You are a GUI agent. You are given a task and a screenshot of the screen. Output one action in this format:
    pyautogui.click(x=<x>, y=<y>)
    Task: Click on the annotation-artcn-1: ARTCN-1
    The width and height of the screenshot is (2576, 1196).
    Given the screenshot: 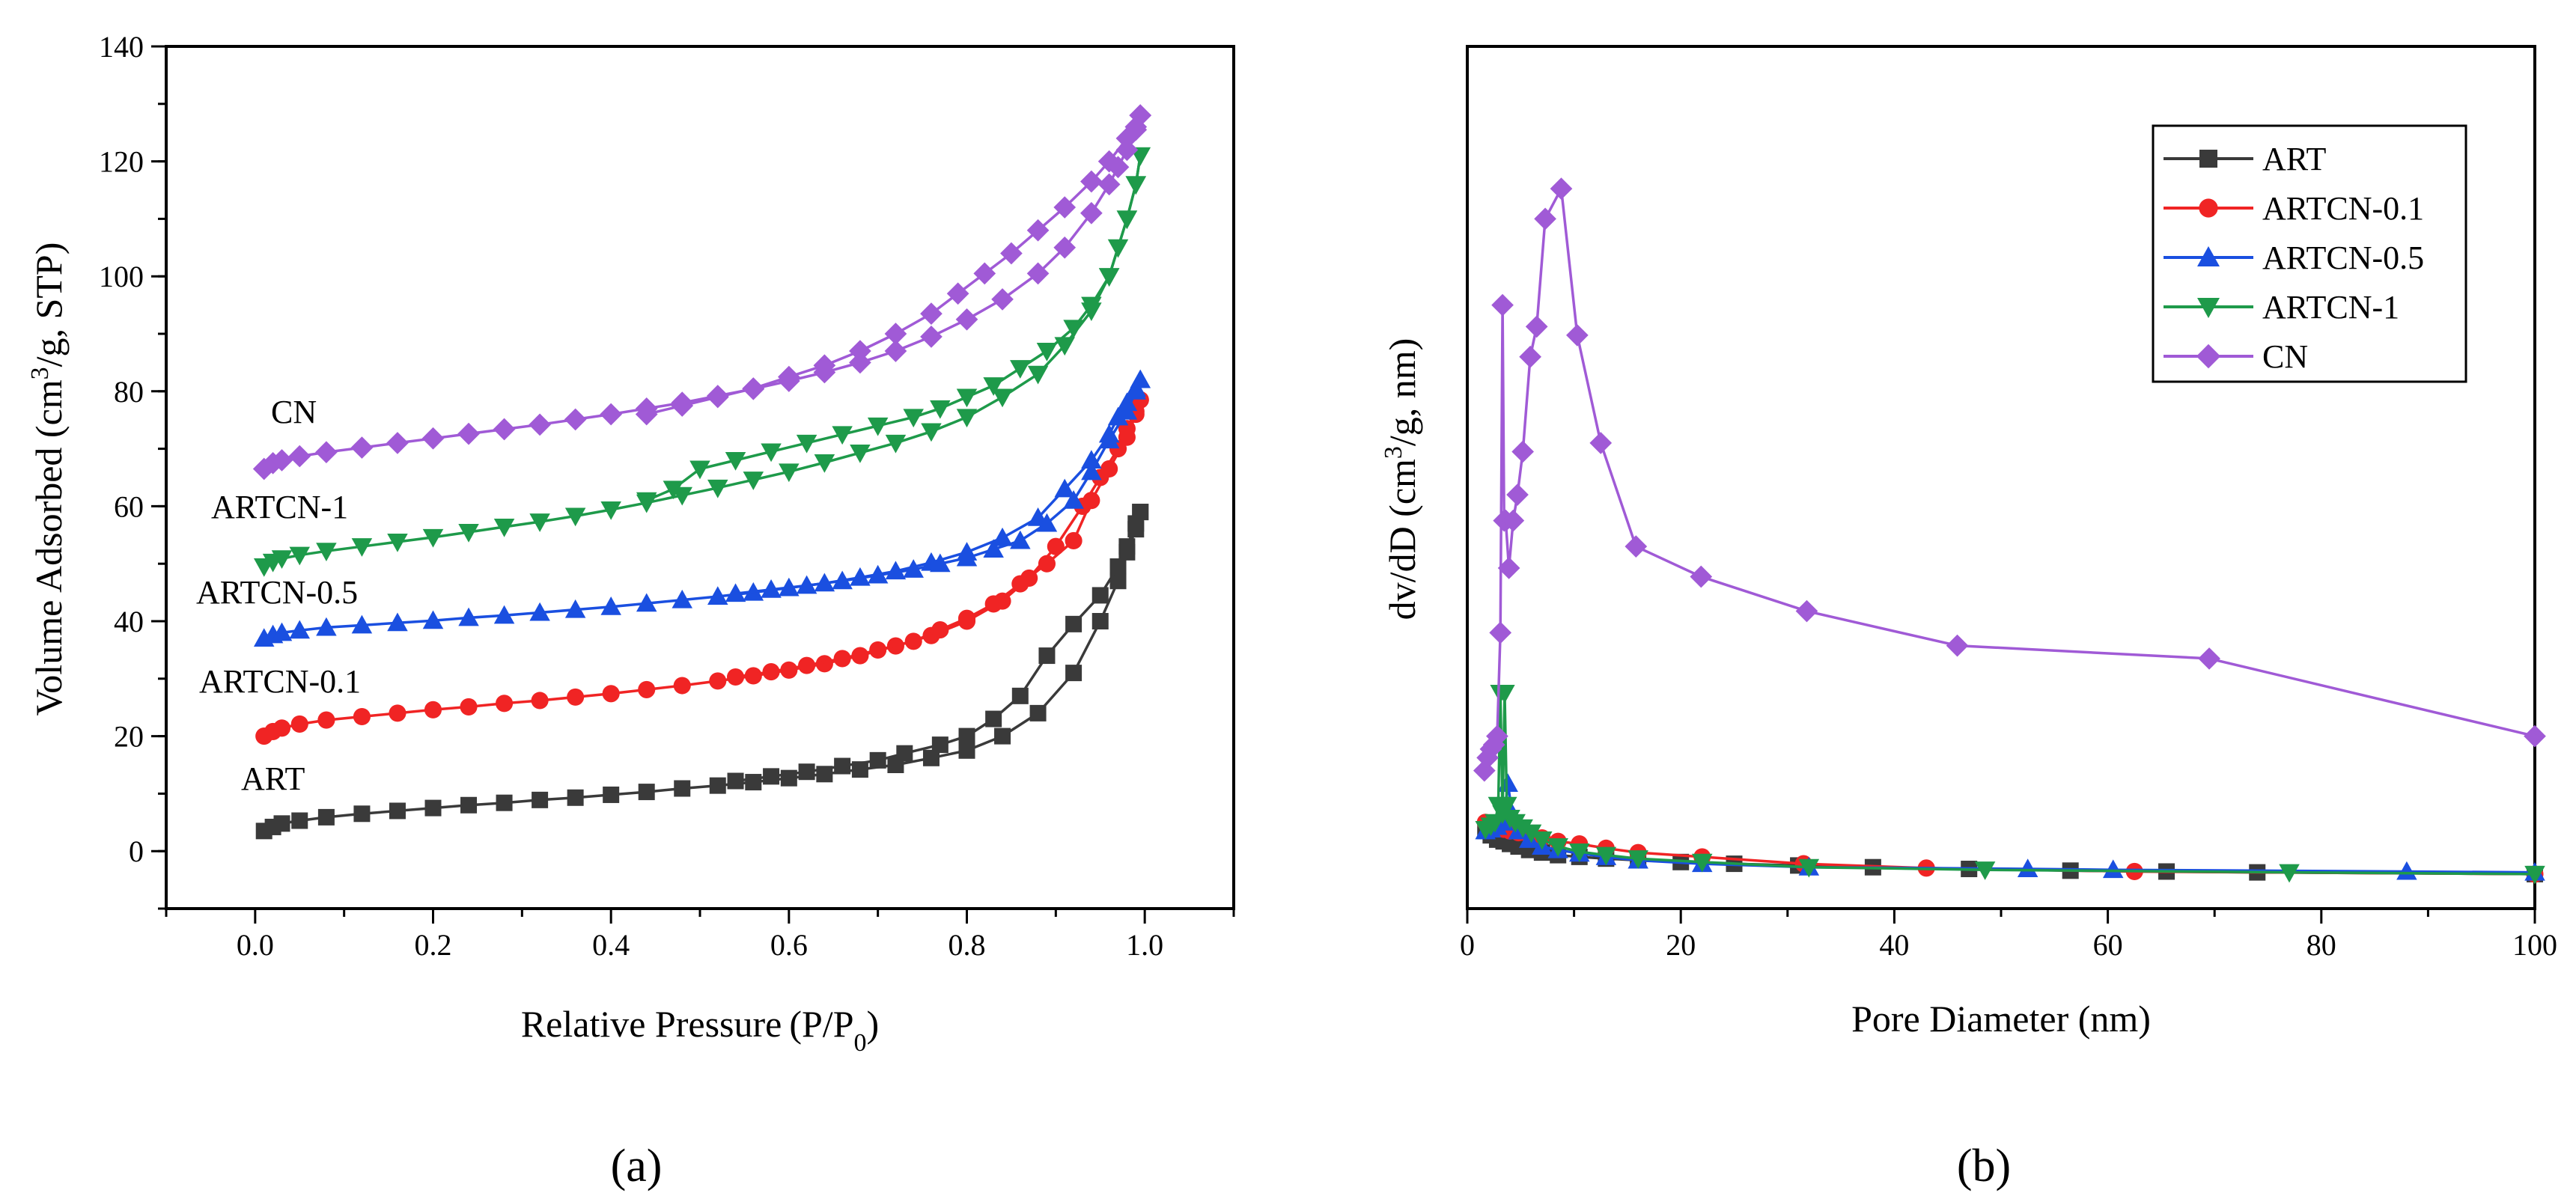 What is the action you would take?
    pyautogui.click(x=279, y=507)
    